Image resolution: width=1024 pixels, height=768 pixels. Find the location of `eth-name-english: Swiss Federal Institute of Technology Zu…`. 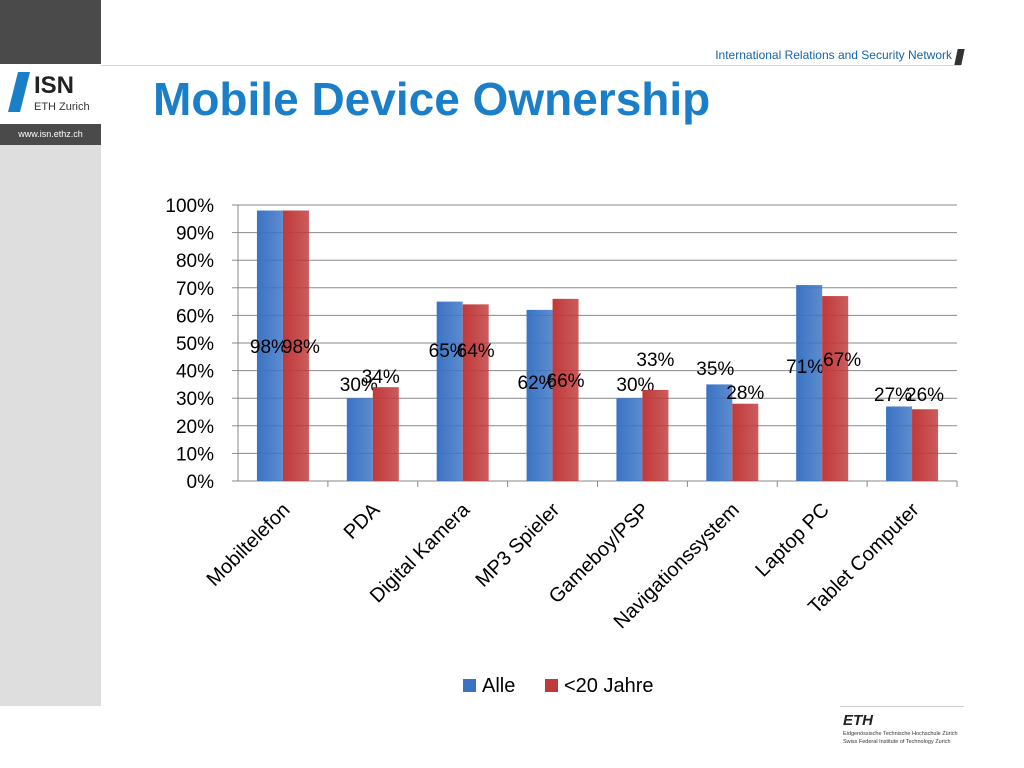

eth-name-english: Swiss Federal Institute of Technology Zu… is located at coordinates (897, 742).